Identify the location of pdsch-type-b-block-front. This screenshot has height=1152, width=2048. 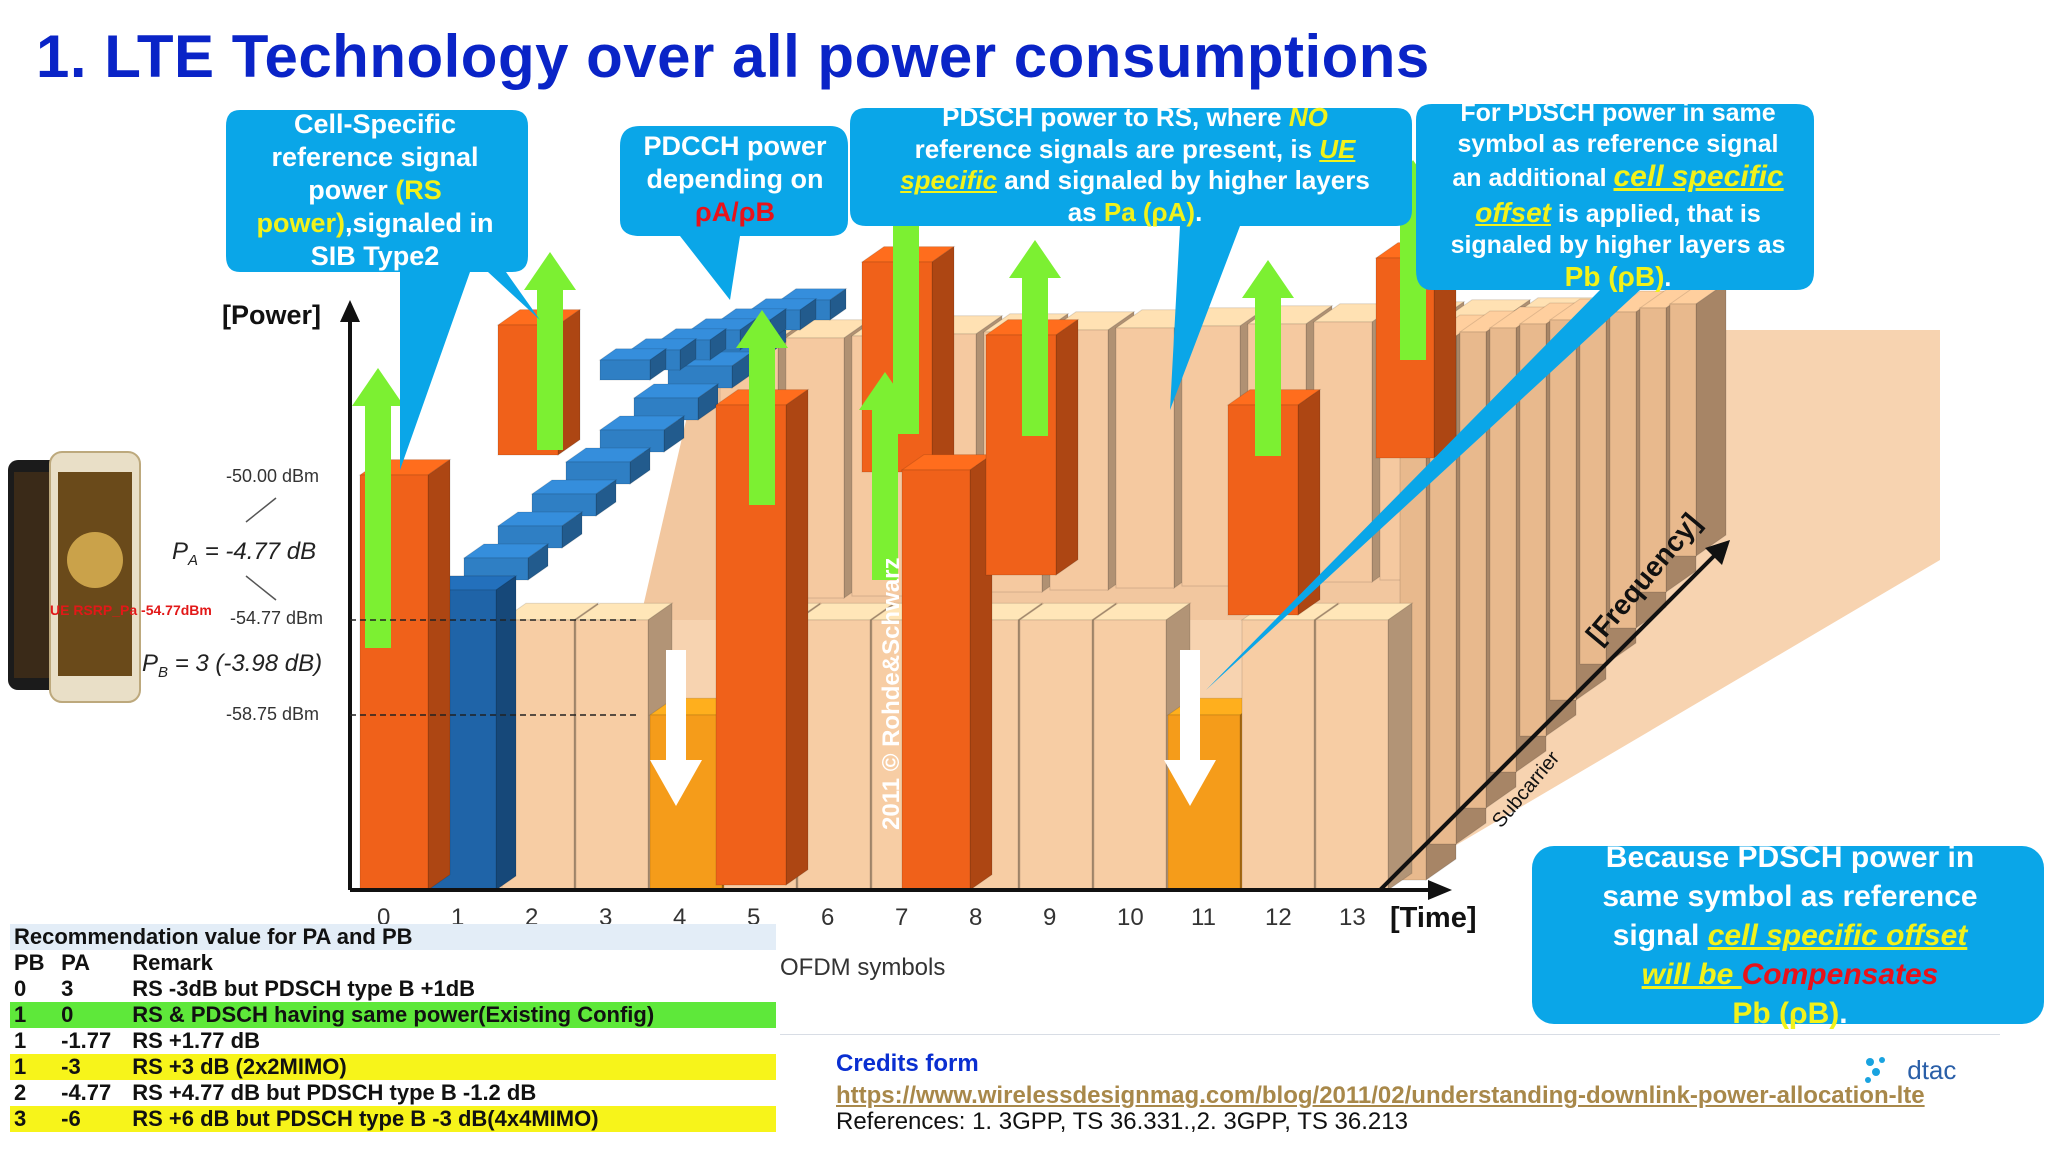
(1204, 802).